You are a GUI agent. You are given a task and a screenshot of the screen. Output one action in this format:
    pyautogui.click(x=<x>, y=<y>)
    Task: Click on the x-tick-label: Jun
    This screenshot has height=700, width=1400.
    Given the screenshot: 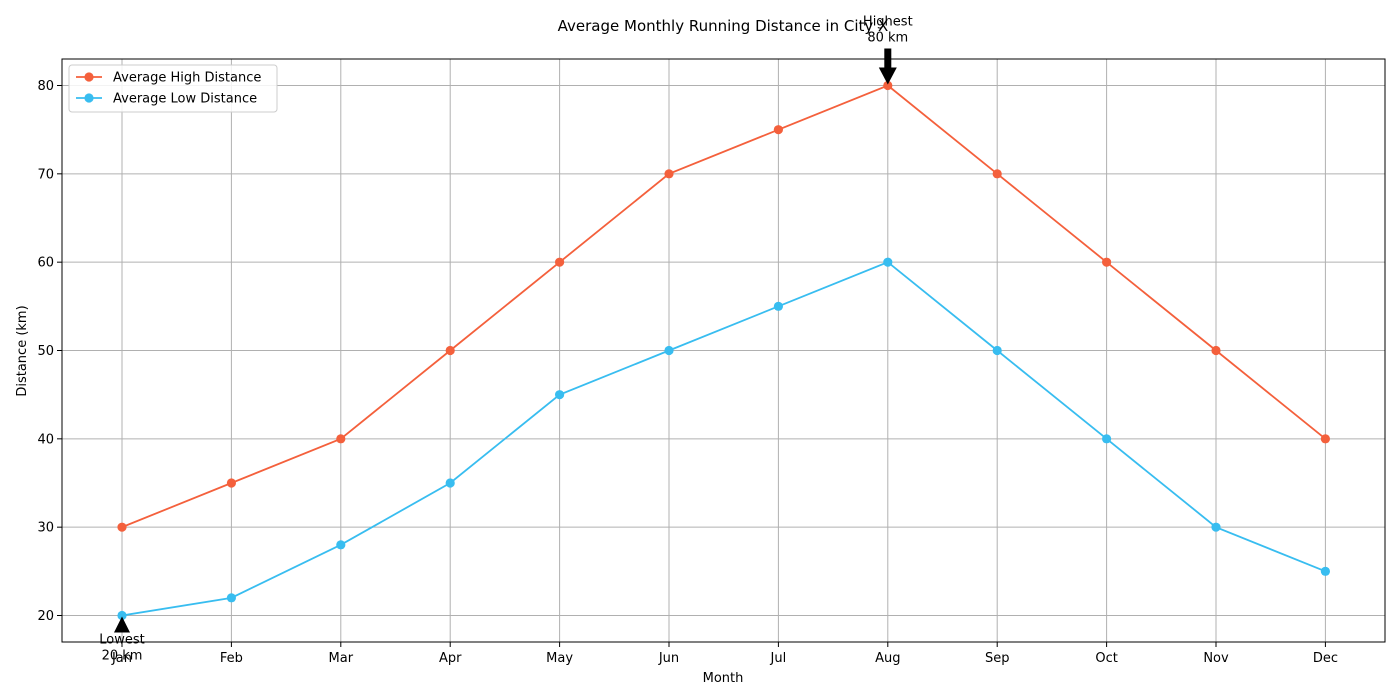 What is the action you would take?
    pyautogui.click(x=668, y=658)
    